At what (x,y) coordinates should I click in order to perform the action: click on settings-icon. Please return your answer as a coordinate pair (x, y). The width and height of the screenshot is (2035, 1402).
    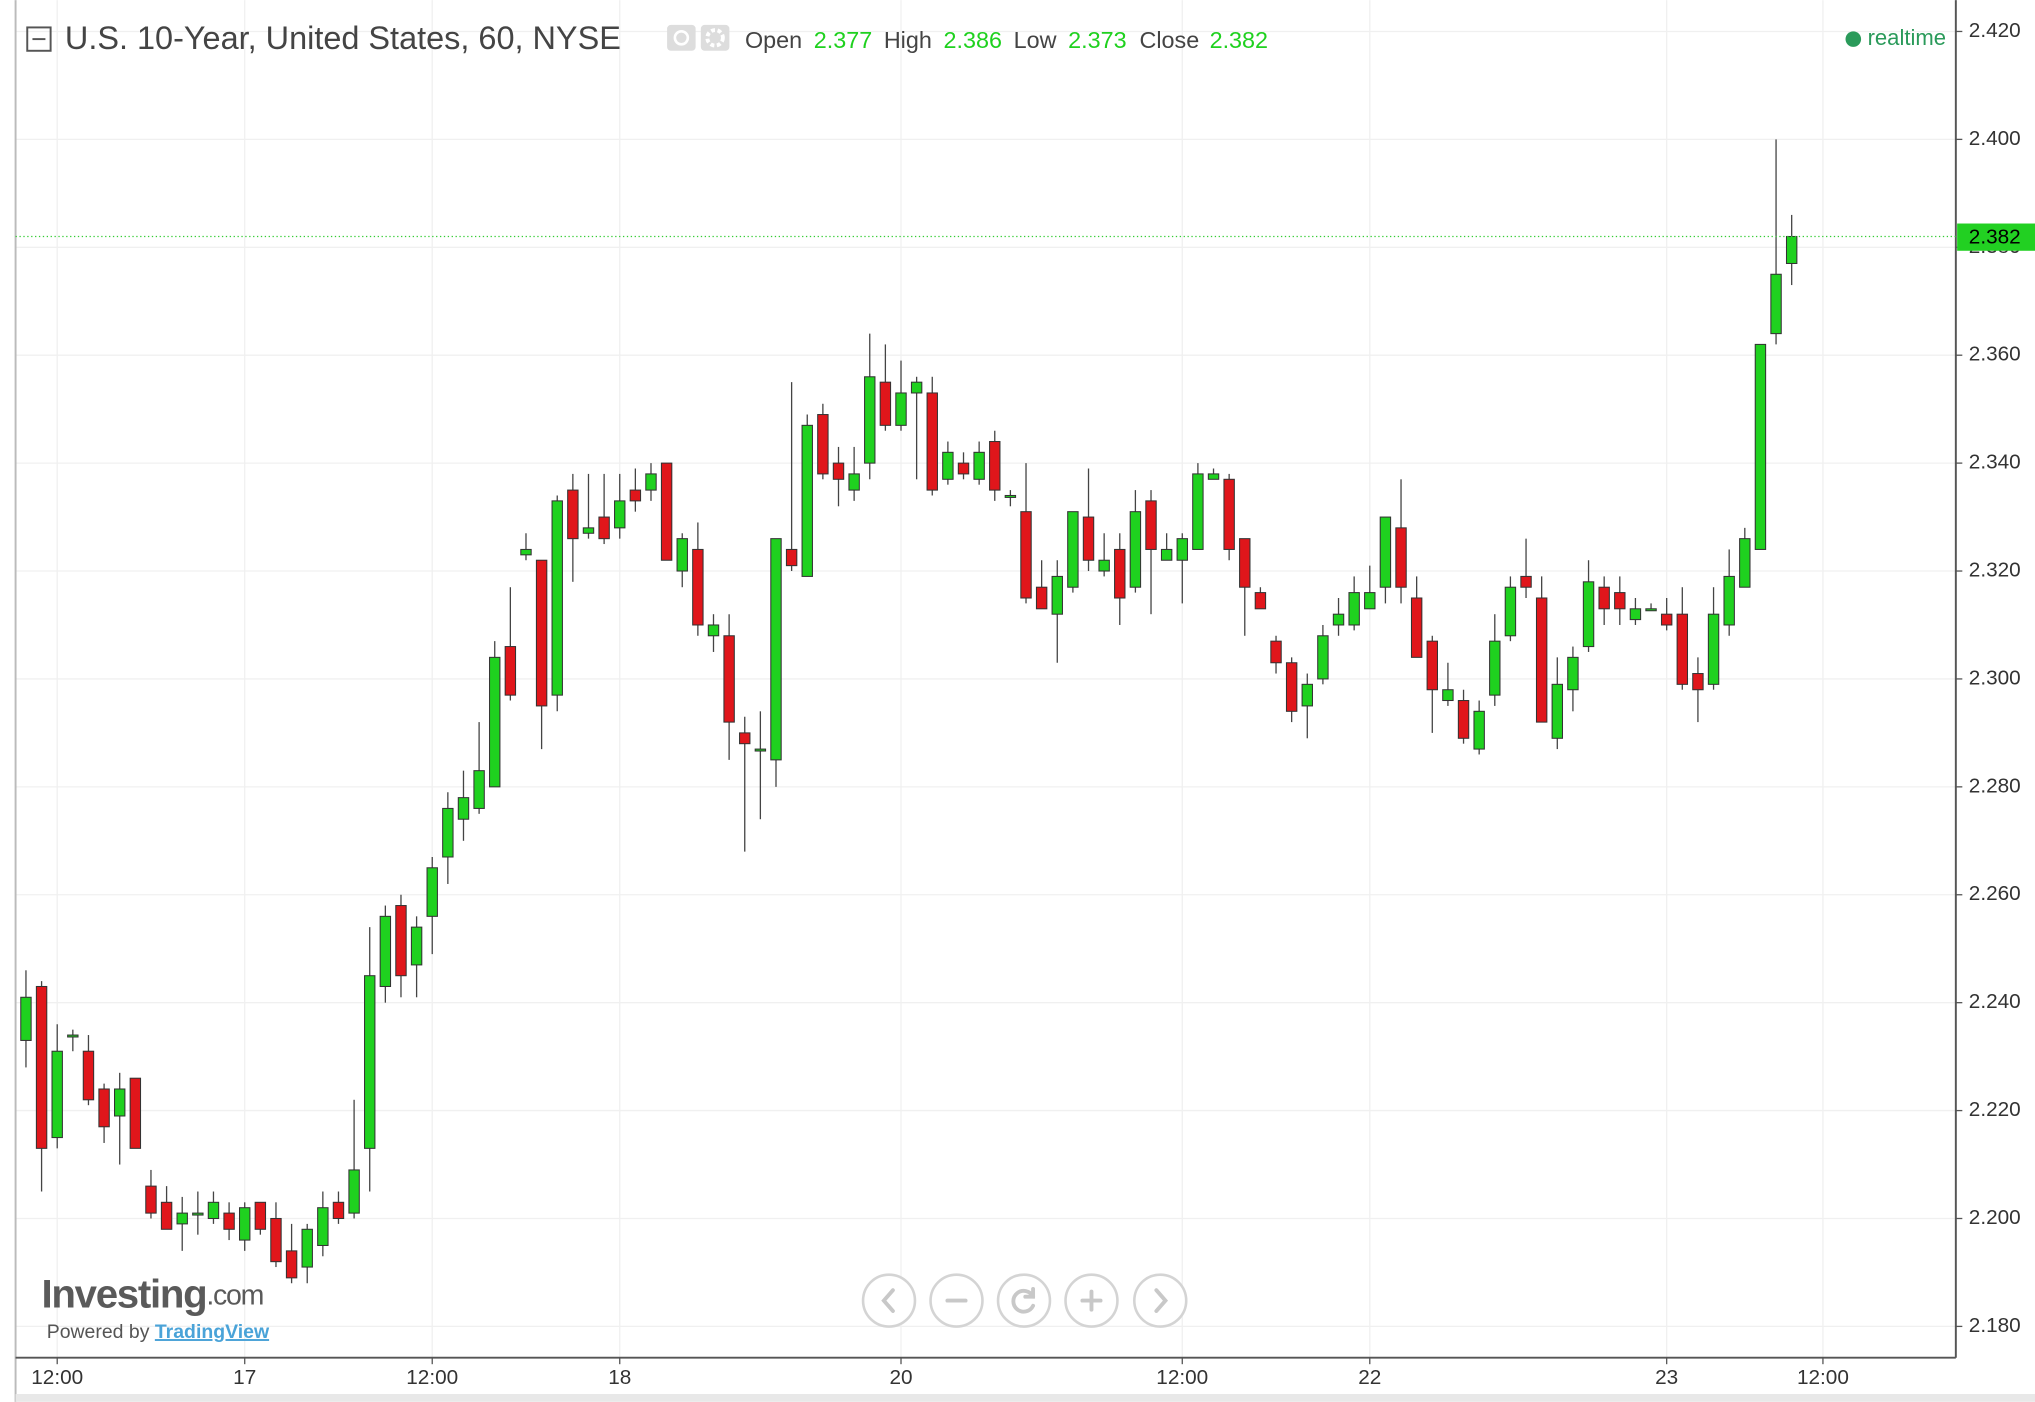
    Looking at the image, I should click on (715, 37).